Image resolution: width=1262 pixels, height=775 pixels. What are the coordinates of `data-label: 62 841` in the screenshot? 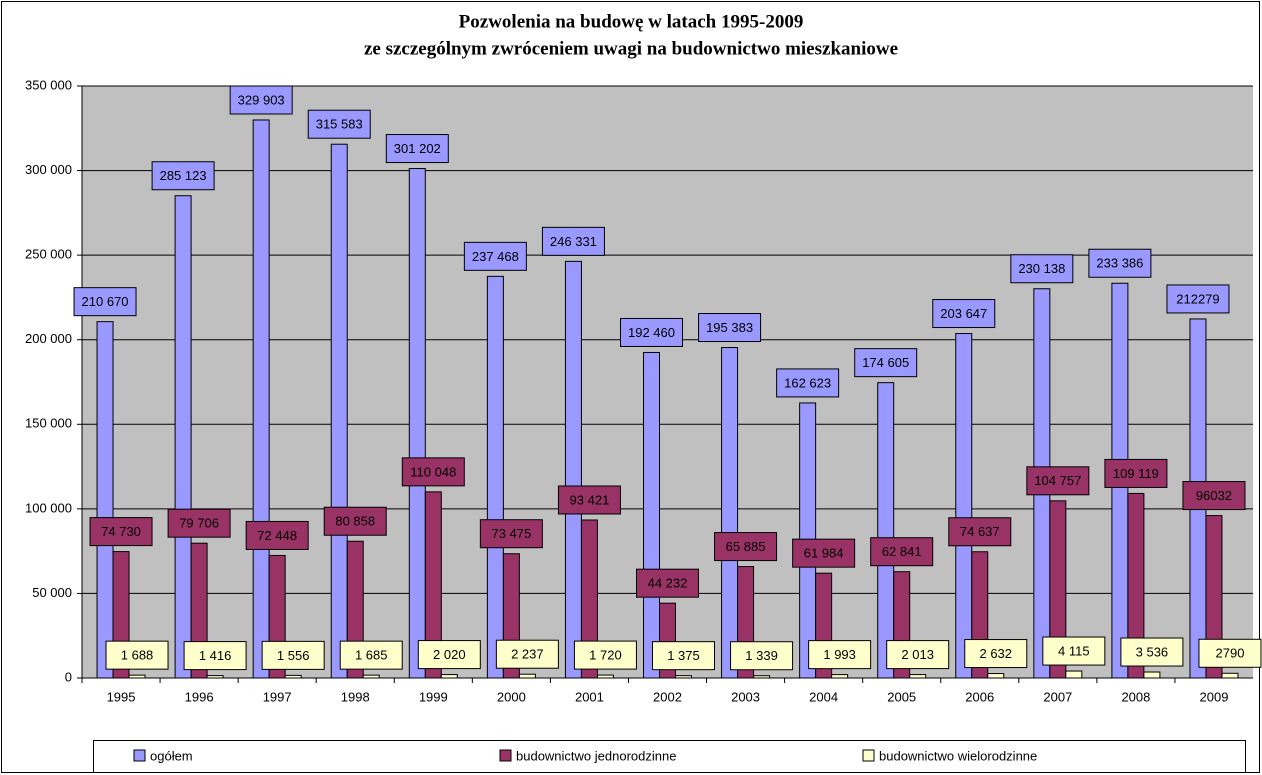 It's located at (902, 551).